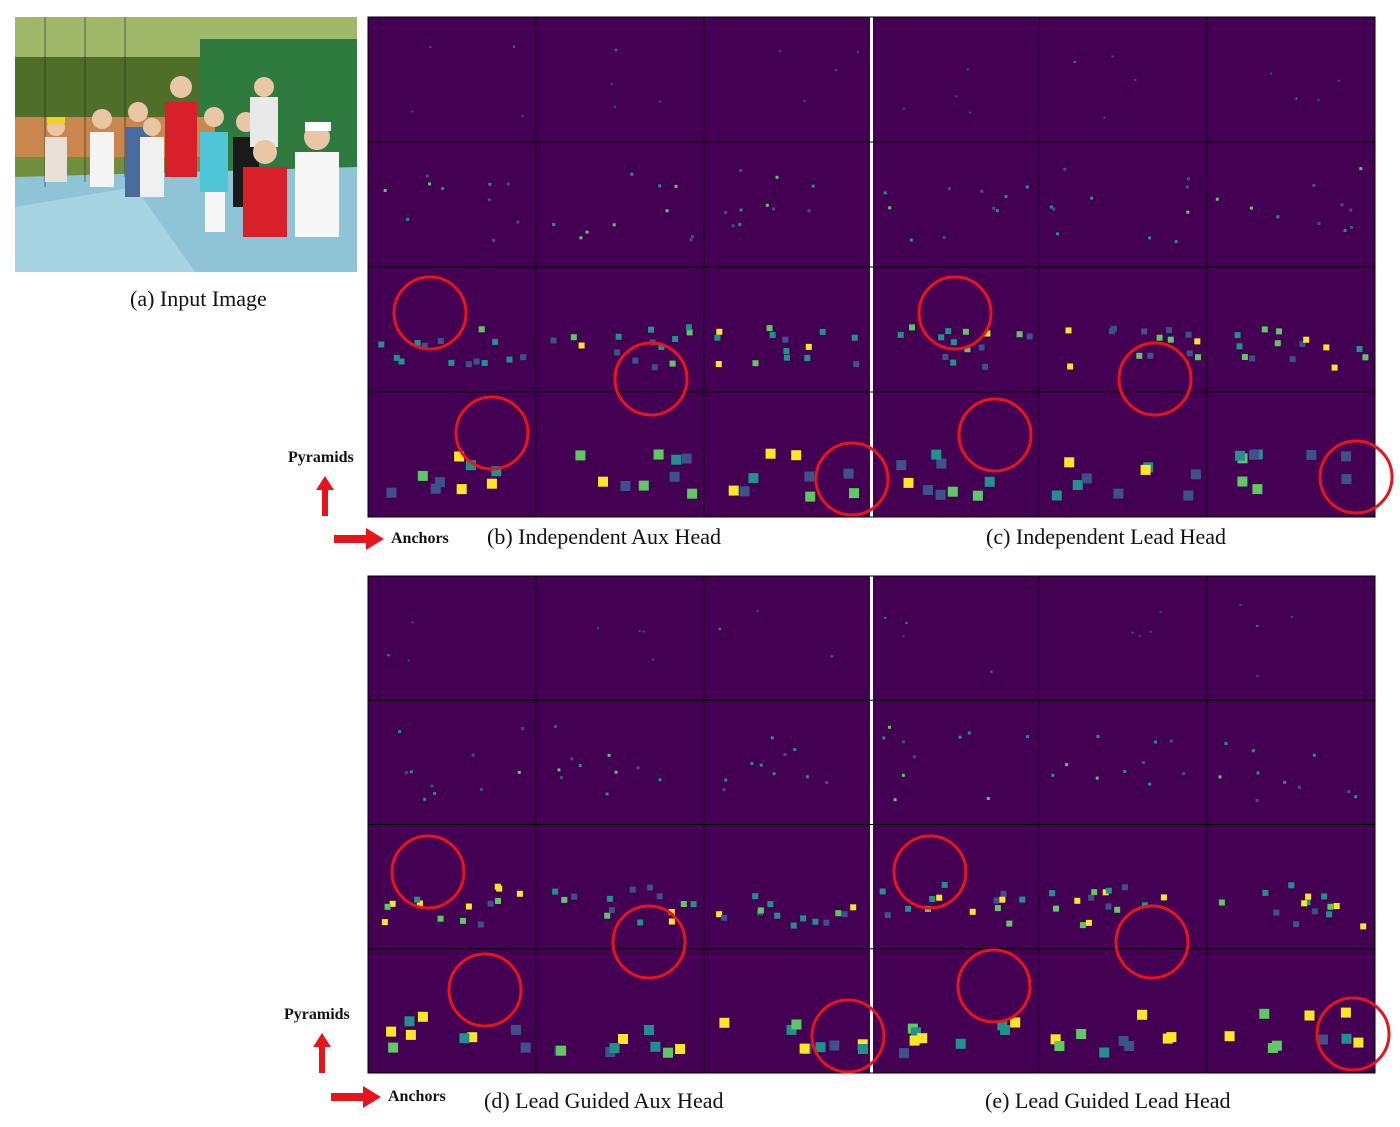 This screenshot has width=1400, height=1127. I want to click on y-axis-label-bottom: Pyramids, so click(317, 1014).